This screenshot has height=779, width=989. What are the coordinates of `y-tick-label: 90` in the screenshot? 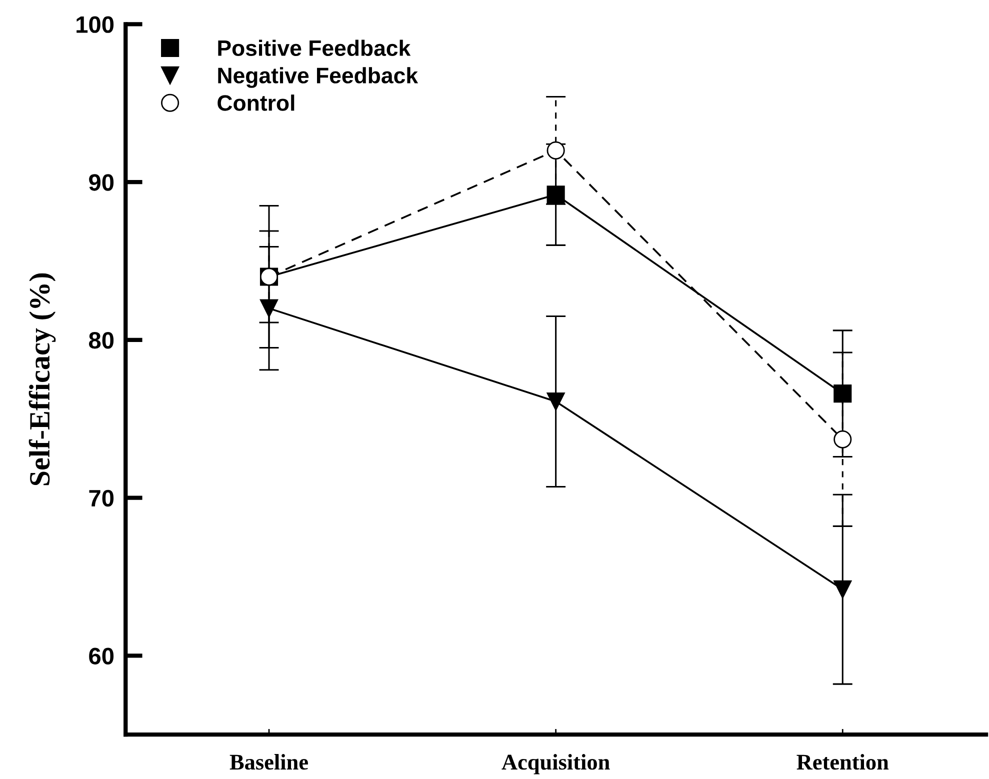 It's located at (101, 182).